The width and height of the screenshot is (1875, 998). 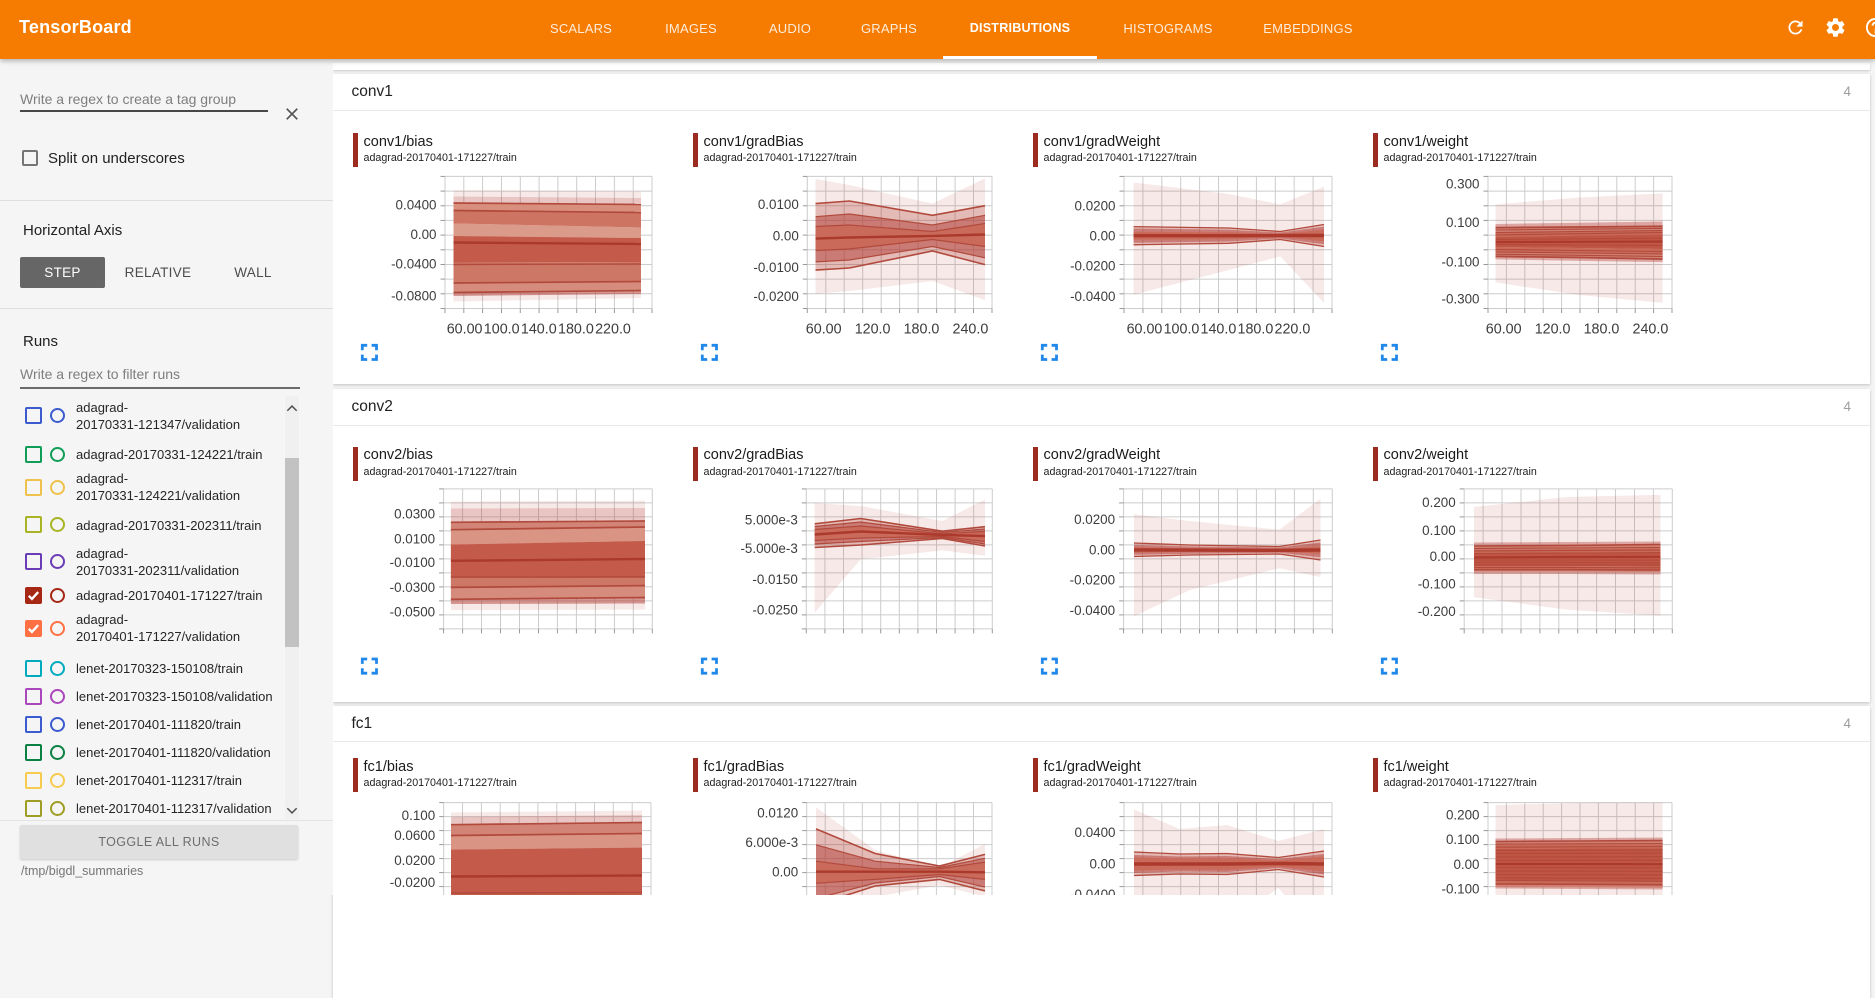 I want to click on svg-text: 0.0120, so click(x=777, y=812).